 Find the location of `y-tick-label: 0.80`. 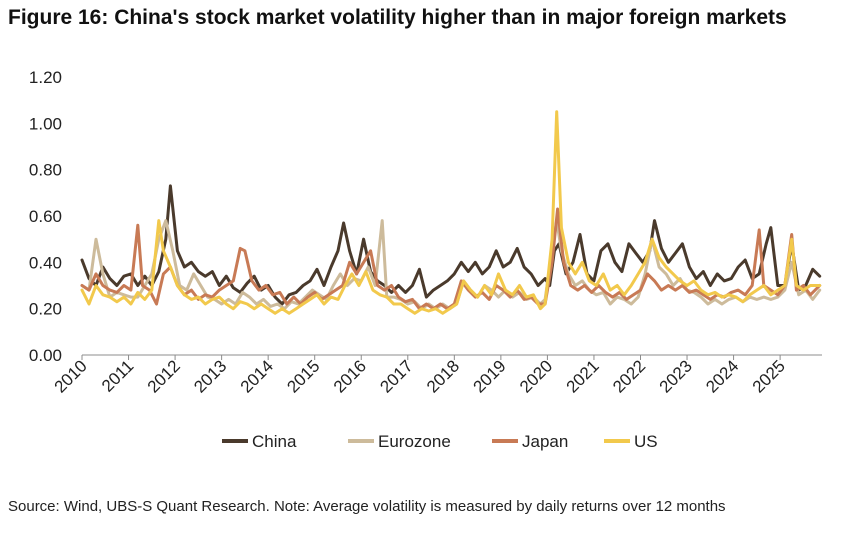

y-tick-label: 0.80 is located at coordinates (45, 170).